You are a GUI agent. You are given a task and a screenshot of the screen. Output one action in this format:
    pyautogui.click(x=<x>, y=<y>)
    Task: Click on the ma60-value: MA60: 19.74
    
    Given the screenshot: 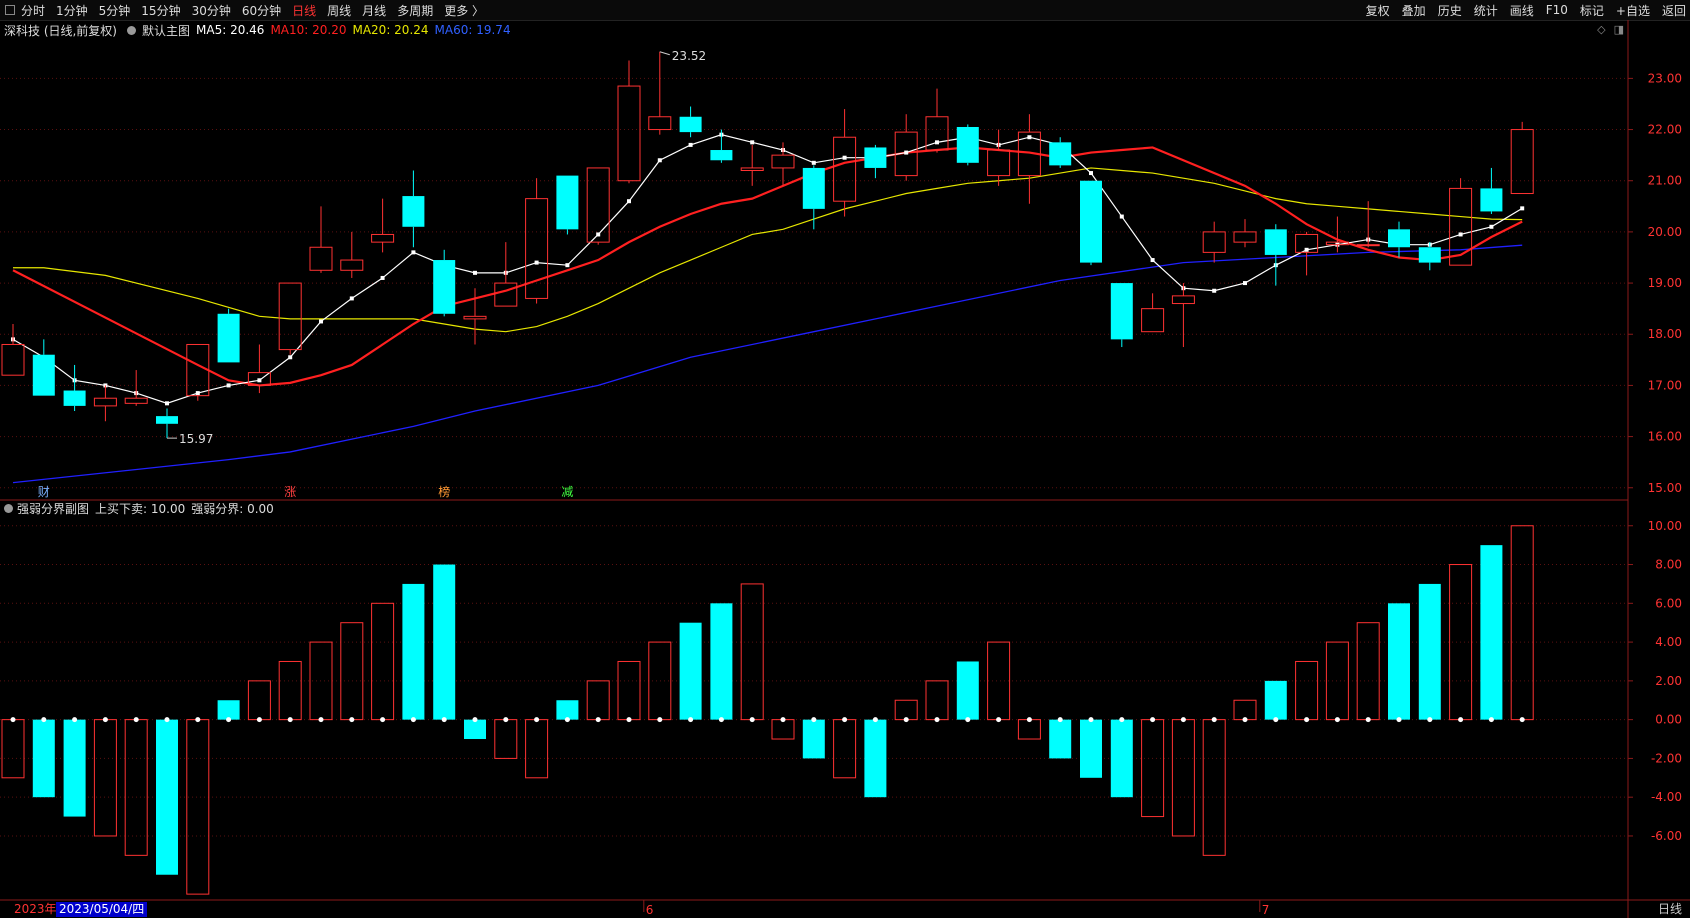 What is the action you would take?
    pyautogui.click(x=472, y=30)
    